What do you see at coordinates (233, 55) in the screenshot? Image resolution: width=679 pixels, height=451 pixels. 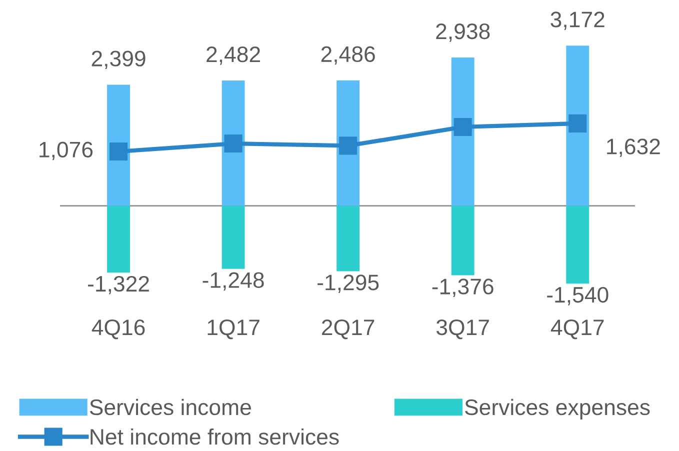 I see `data-label: 2,482` at bounding box center [233, 55].